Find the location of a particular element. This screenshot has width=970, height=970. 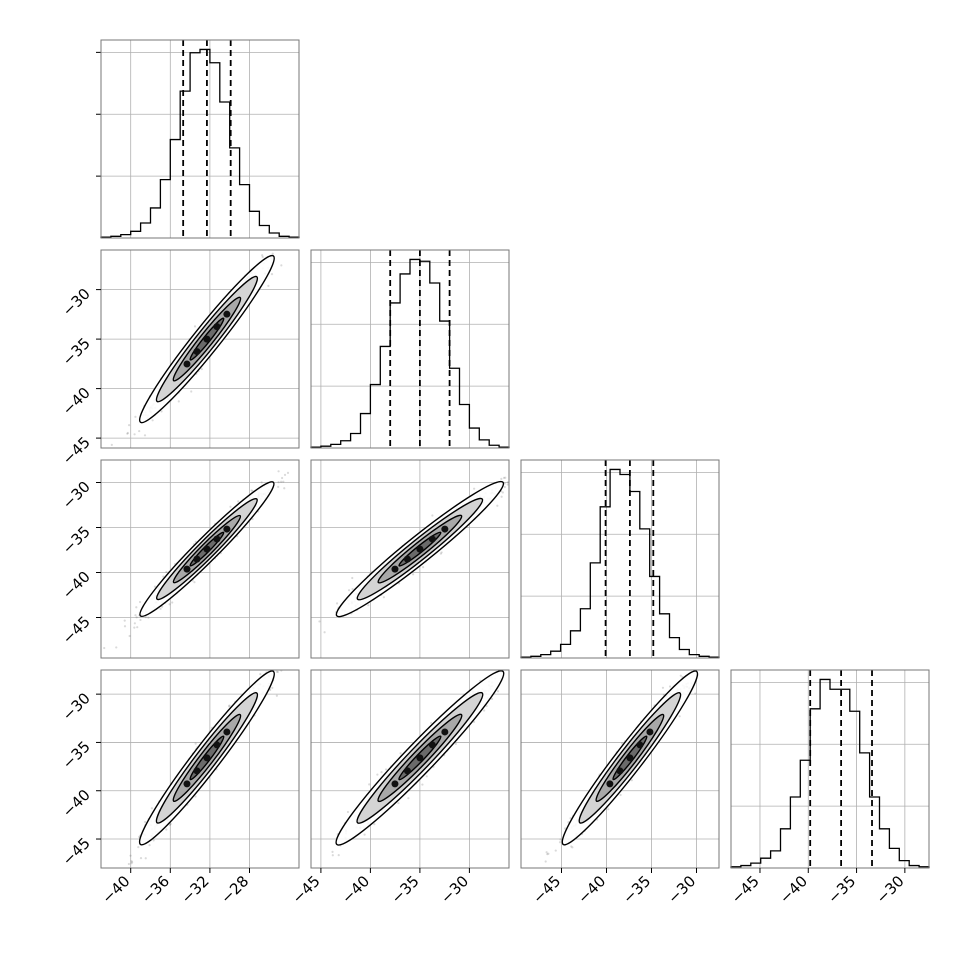

scatter-panel-4-2: −45 −40 −35 −30 is located at coordinates (399, 784).